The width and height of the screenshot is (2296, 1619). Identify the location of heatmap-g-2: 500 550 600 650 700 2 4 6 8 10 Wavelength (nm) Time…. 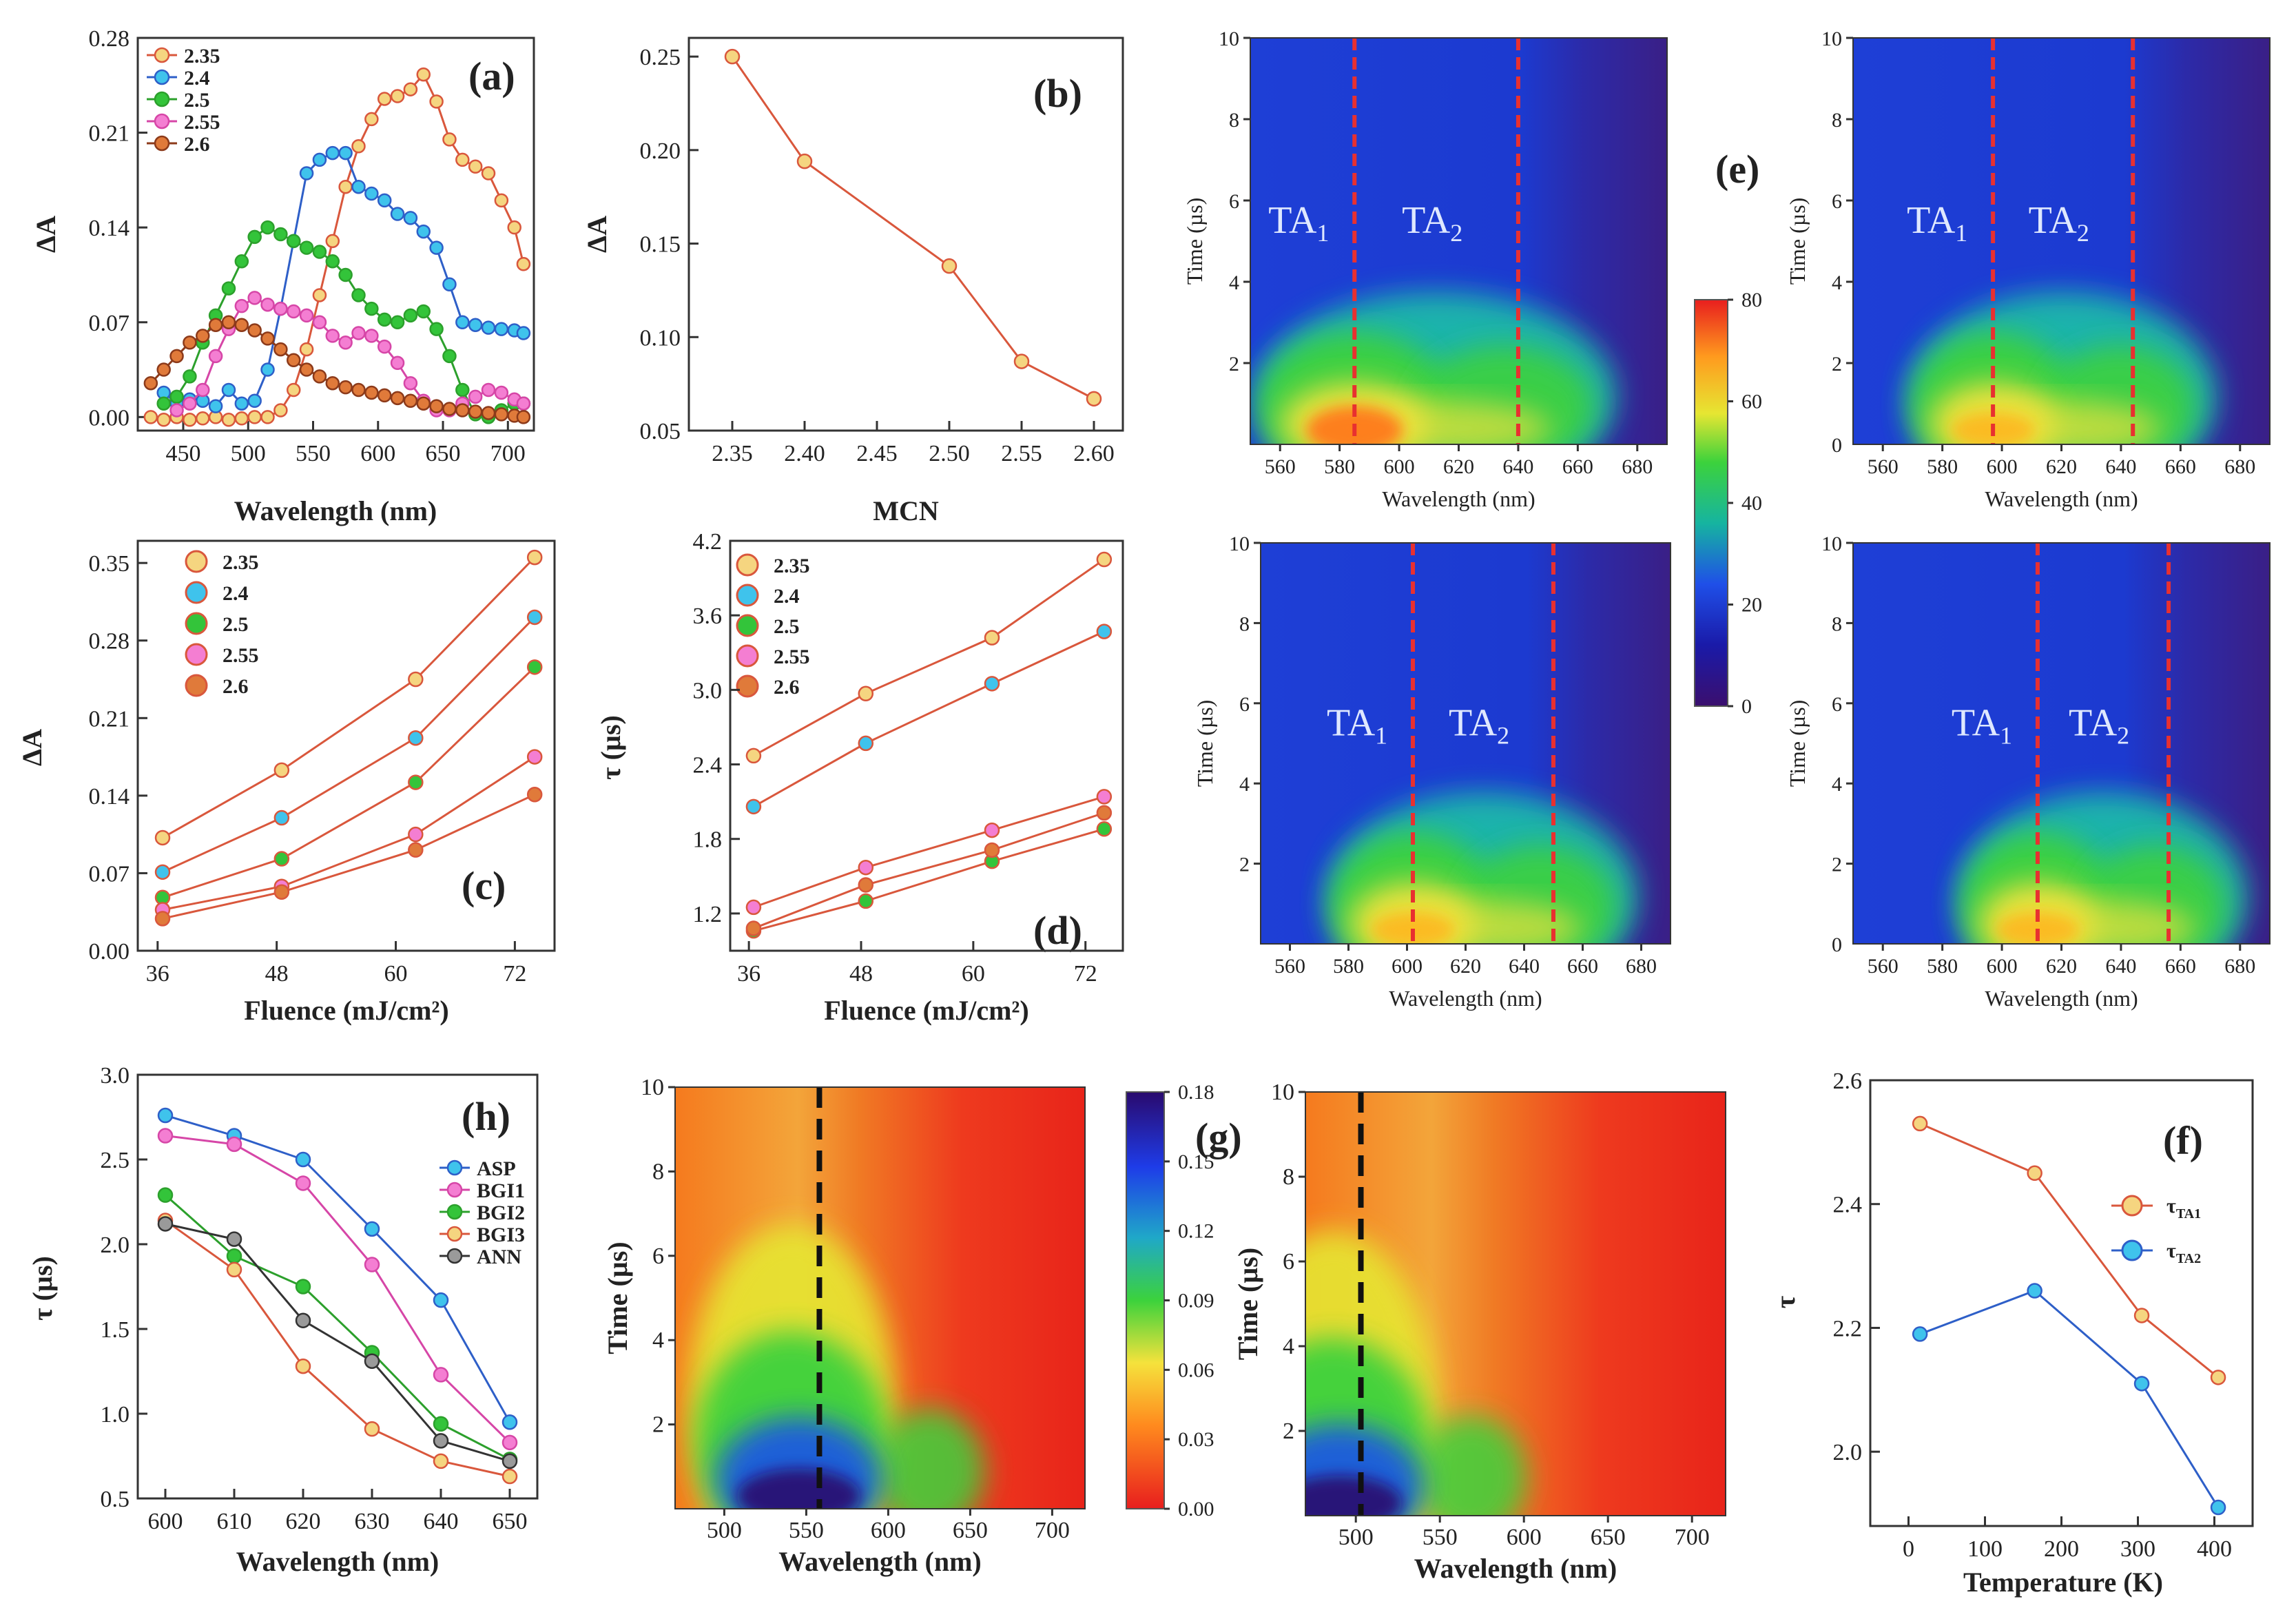
(1479, 1332).